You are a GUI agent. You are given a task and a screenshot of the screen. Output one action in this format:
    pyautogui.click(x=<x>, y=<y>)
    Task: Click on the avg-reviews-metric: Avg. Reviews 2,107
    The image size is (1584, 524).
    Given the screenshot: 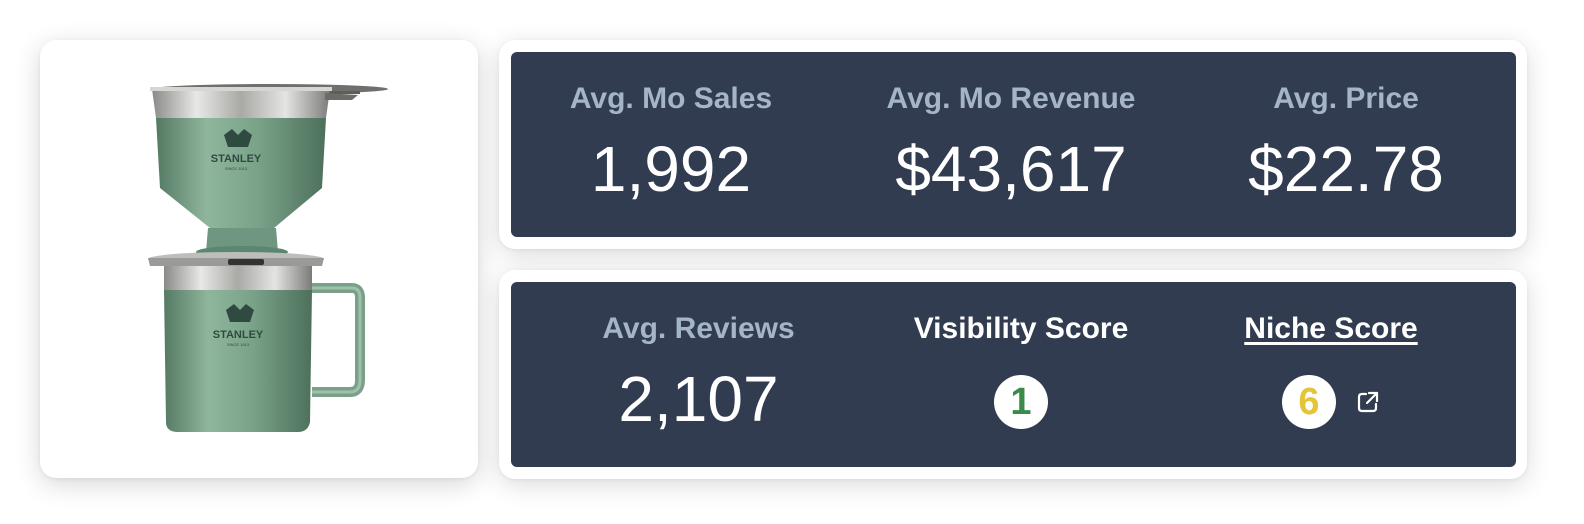 What is the action you would take?
    pyautogui.click(x=698, y=374)
    